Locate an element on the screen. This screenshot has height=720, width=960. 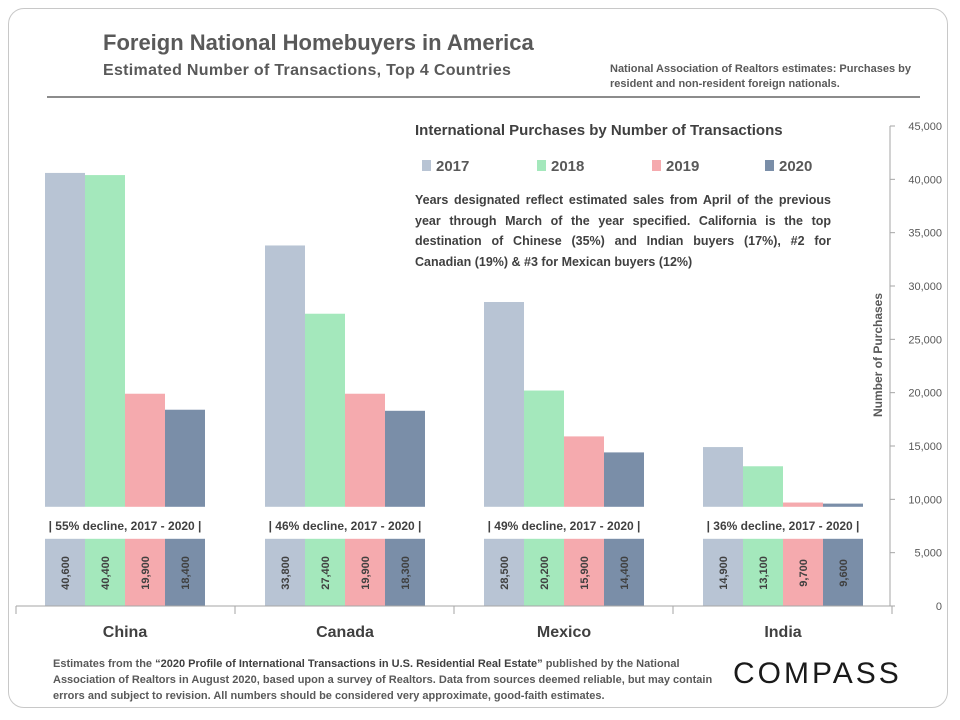
value-label: 27,400 is located at coordinates (326, 573).